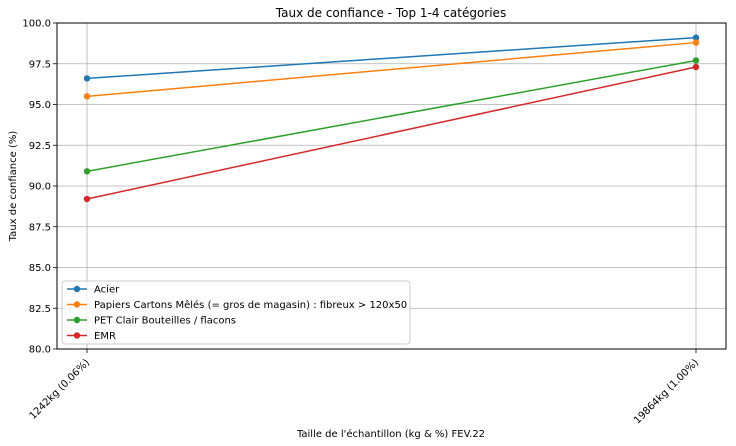 This screenshot has width=736, height=446. What do you see at coordinates (40, 227) in the screenshot?
I see `y-tick-label: 87.5` at bounding box center [40, 227].